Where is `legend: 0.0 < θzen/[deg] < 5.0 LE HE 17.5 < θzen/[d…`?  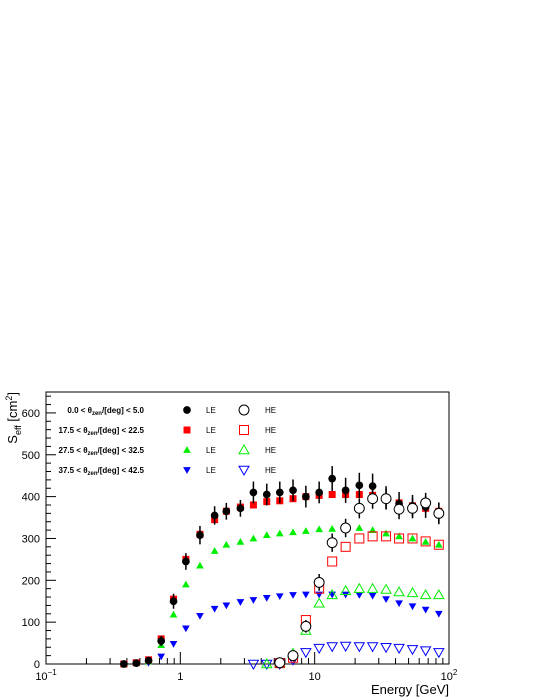
legend: 0.0 < θzen/[deg] < 5.0 LE HE 17.5 < θzen/[d… is located at coordinates (167, 440).